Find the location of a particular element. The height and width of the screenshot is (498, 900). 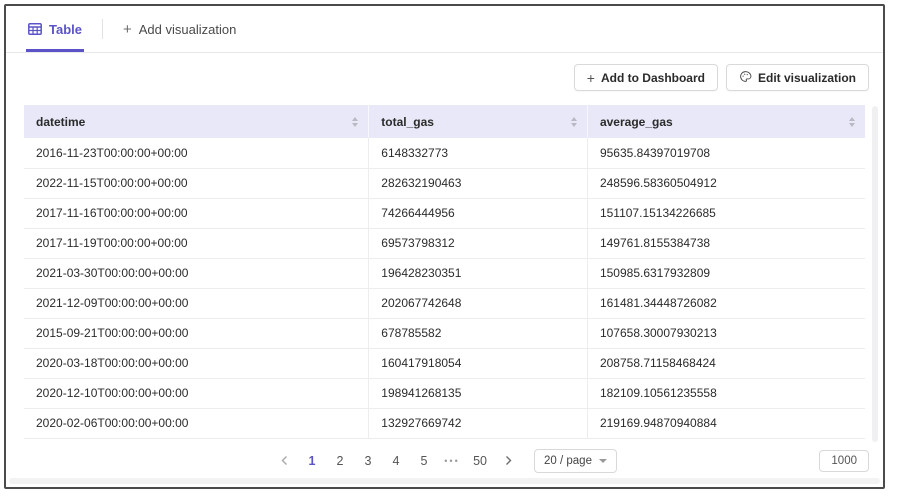

table-cell: 151107.15134226685 is located at coordinates (726, 213).